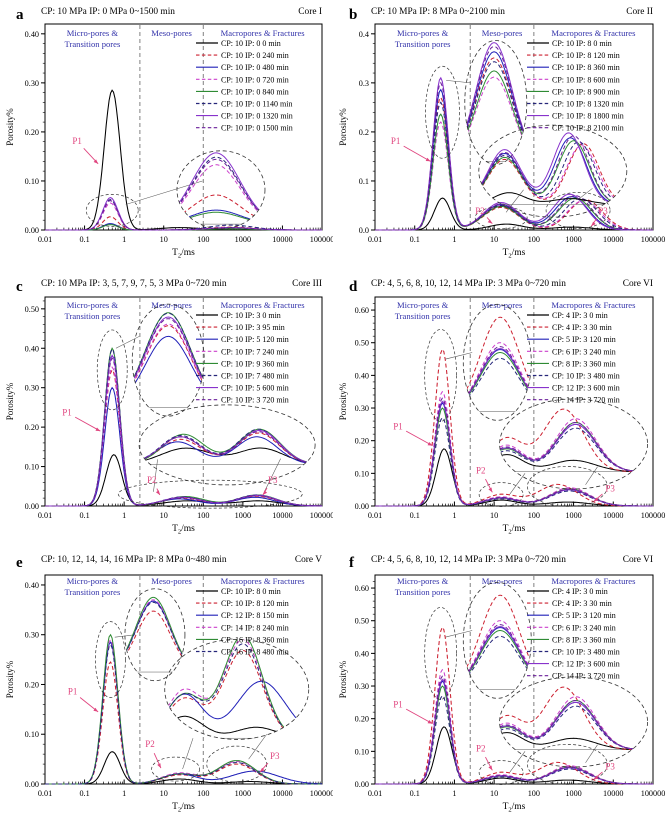  I want to click on peak-arrow-line, so click(419, 438).